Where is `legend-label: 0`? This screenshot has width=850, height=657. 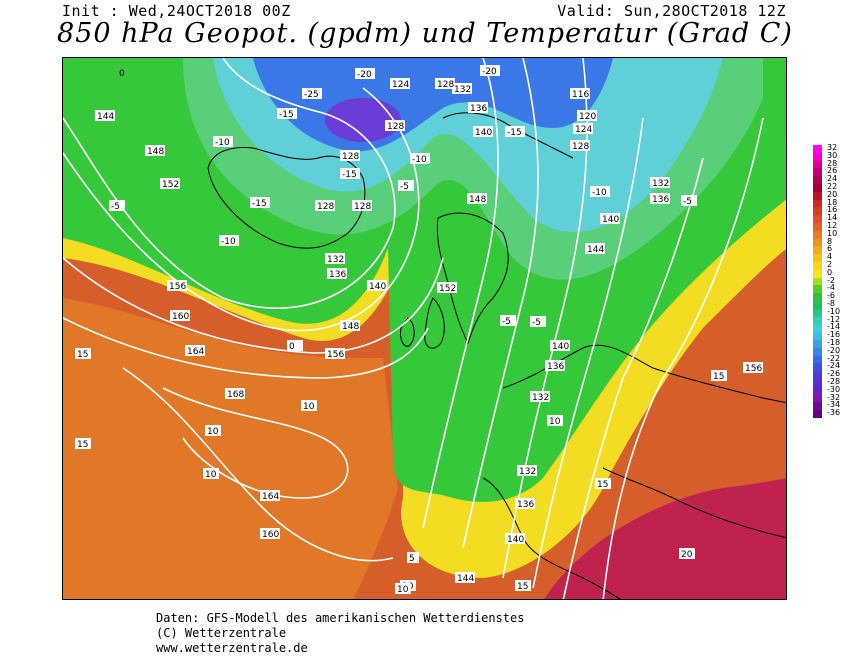 legend-label: 0 is located at coordinates (830, 272).